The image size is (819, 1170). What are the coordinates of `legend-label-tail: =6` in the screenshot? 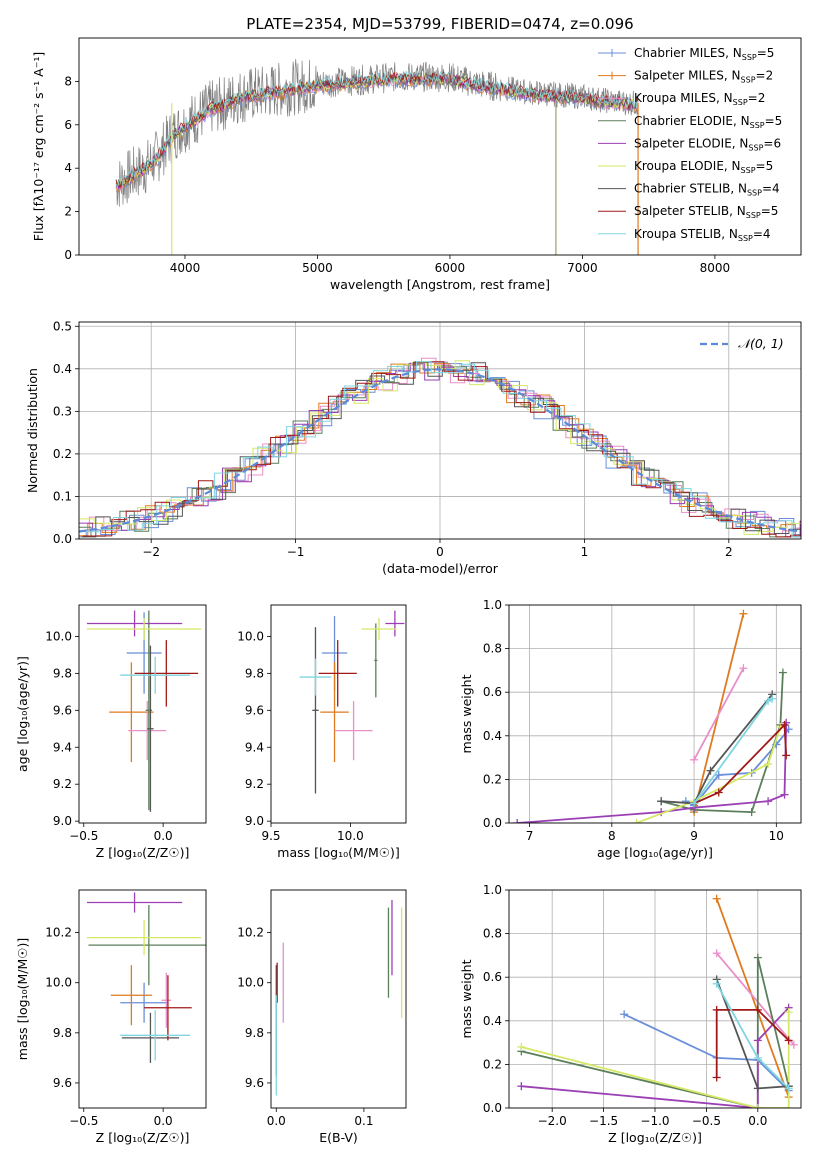 It's located at (772, 143).